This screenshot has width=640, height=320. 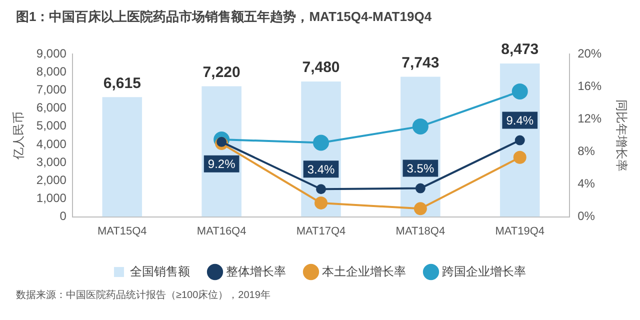 What do you see at coordinates (222, 164) in the screenshot?
I see `data-label: 9.2%` at bounding box center [222, 164].